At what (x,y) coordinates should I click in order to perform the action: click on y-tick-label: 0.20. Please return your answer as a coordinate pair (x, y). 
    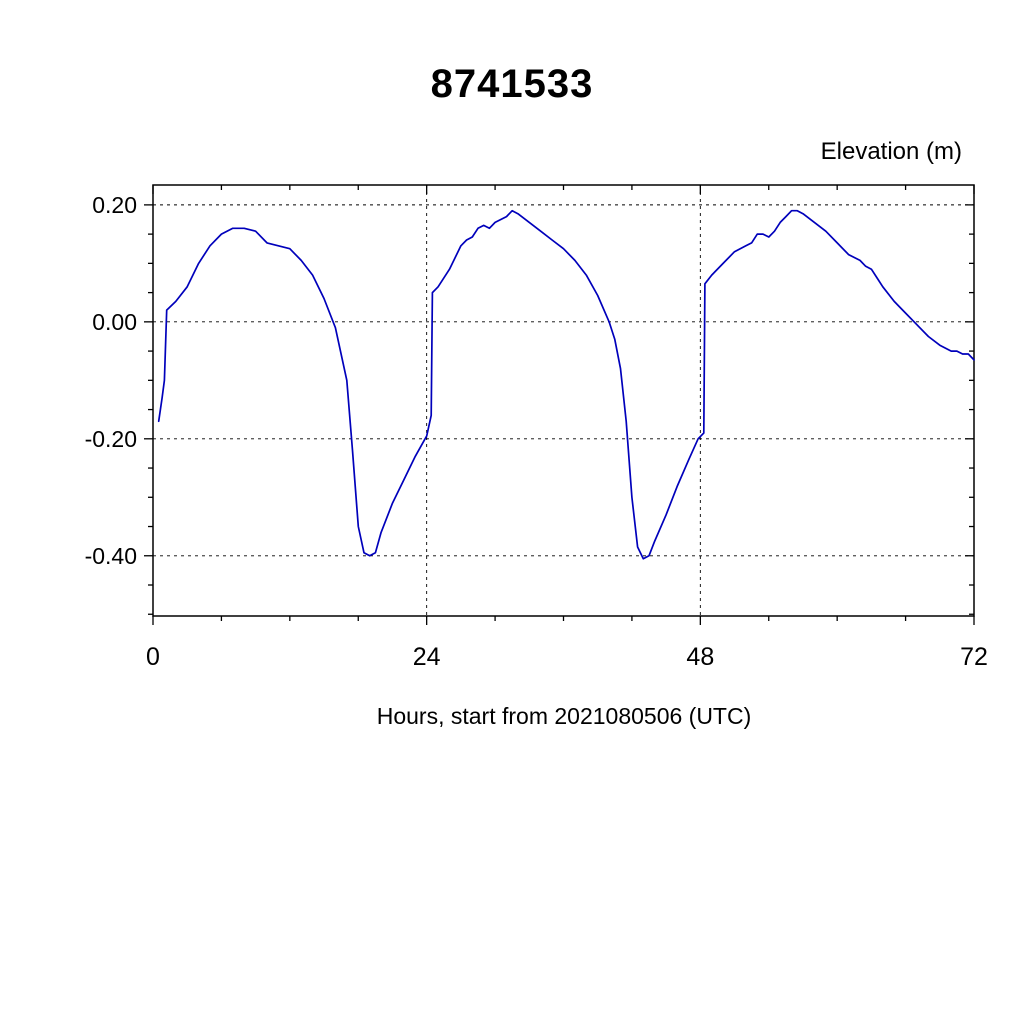
    Looking at the image, I should click on (114, 205).